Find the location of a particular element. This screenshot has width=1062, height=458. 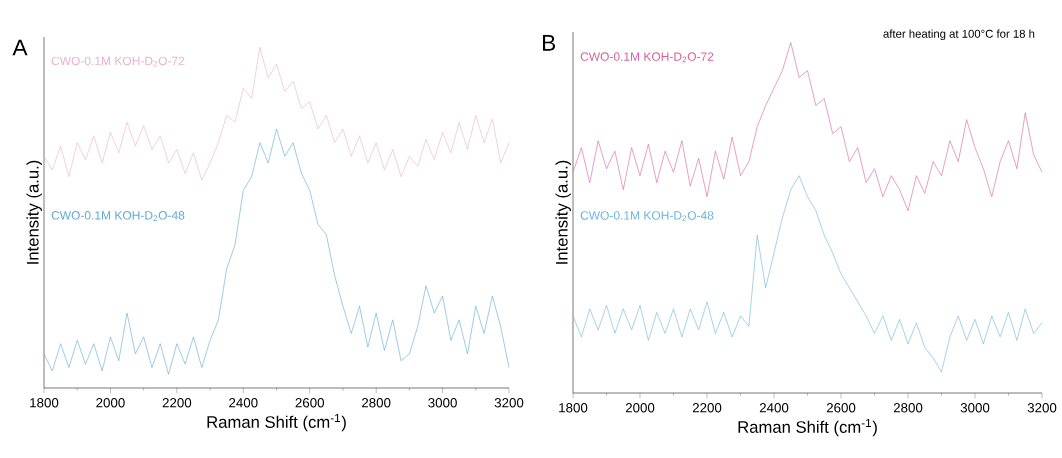

text: B is located at coordinates (549, 43).